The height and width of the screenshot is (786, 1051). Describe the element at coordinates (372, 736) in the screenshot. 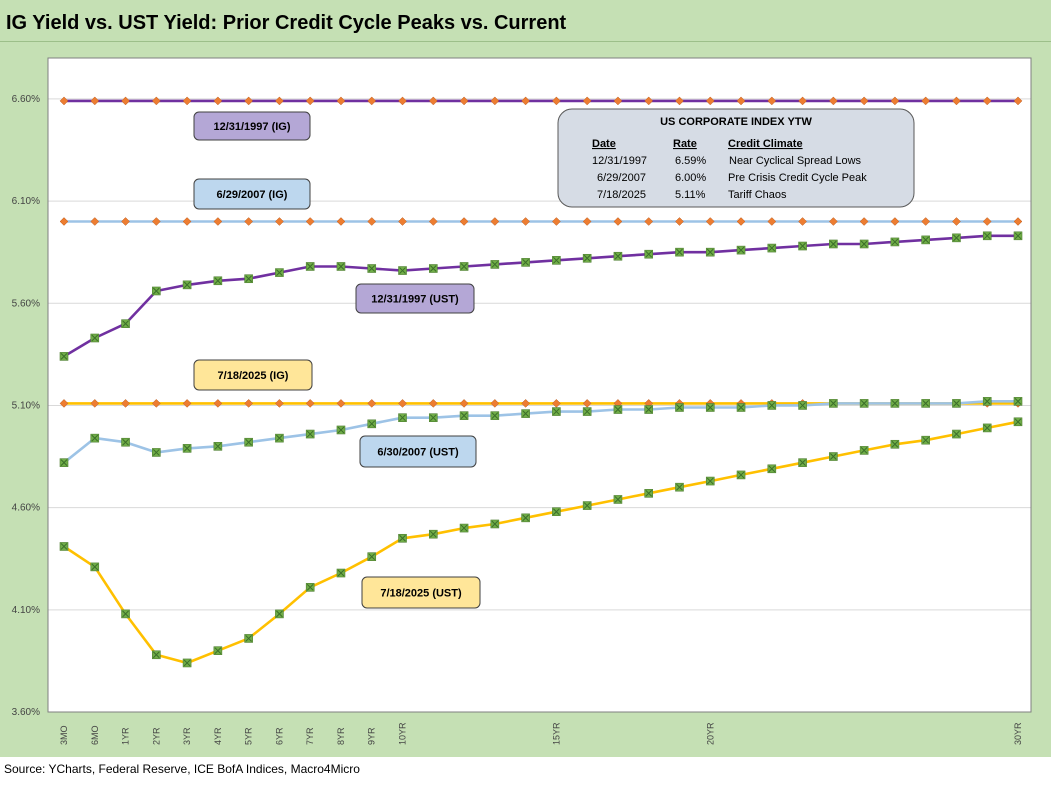

I see `x-tick-label: 9YR` at that location.